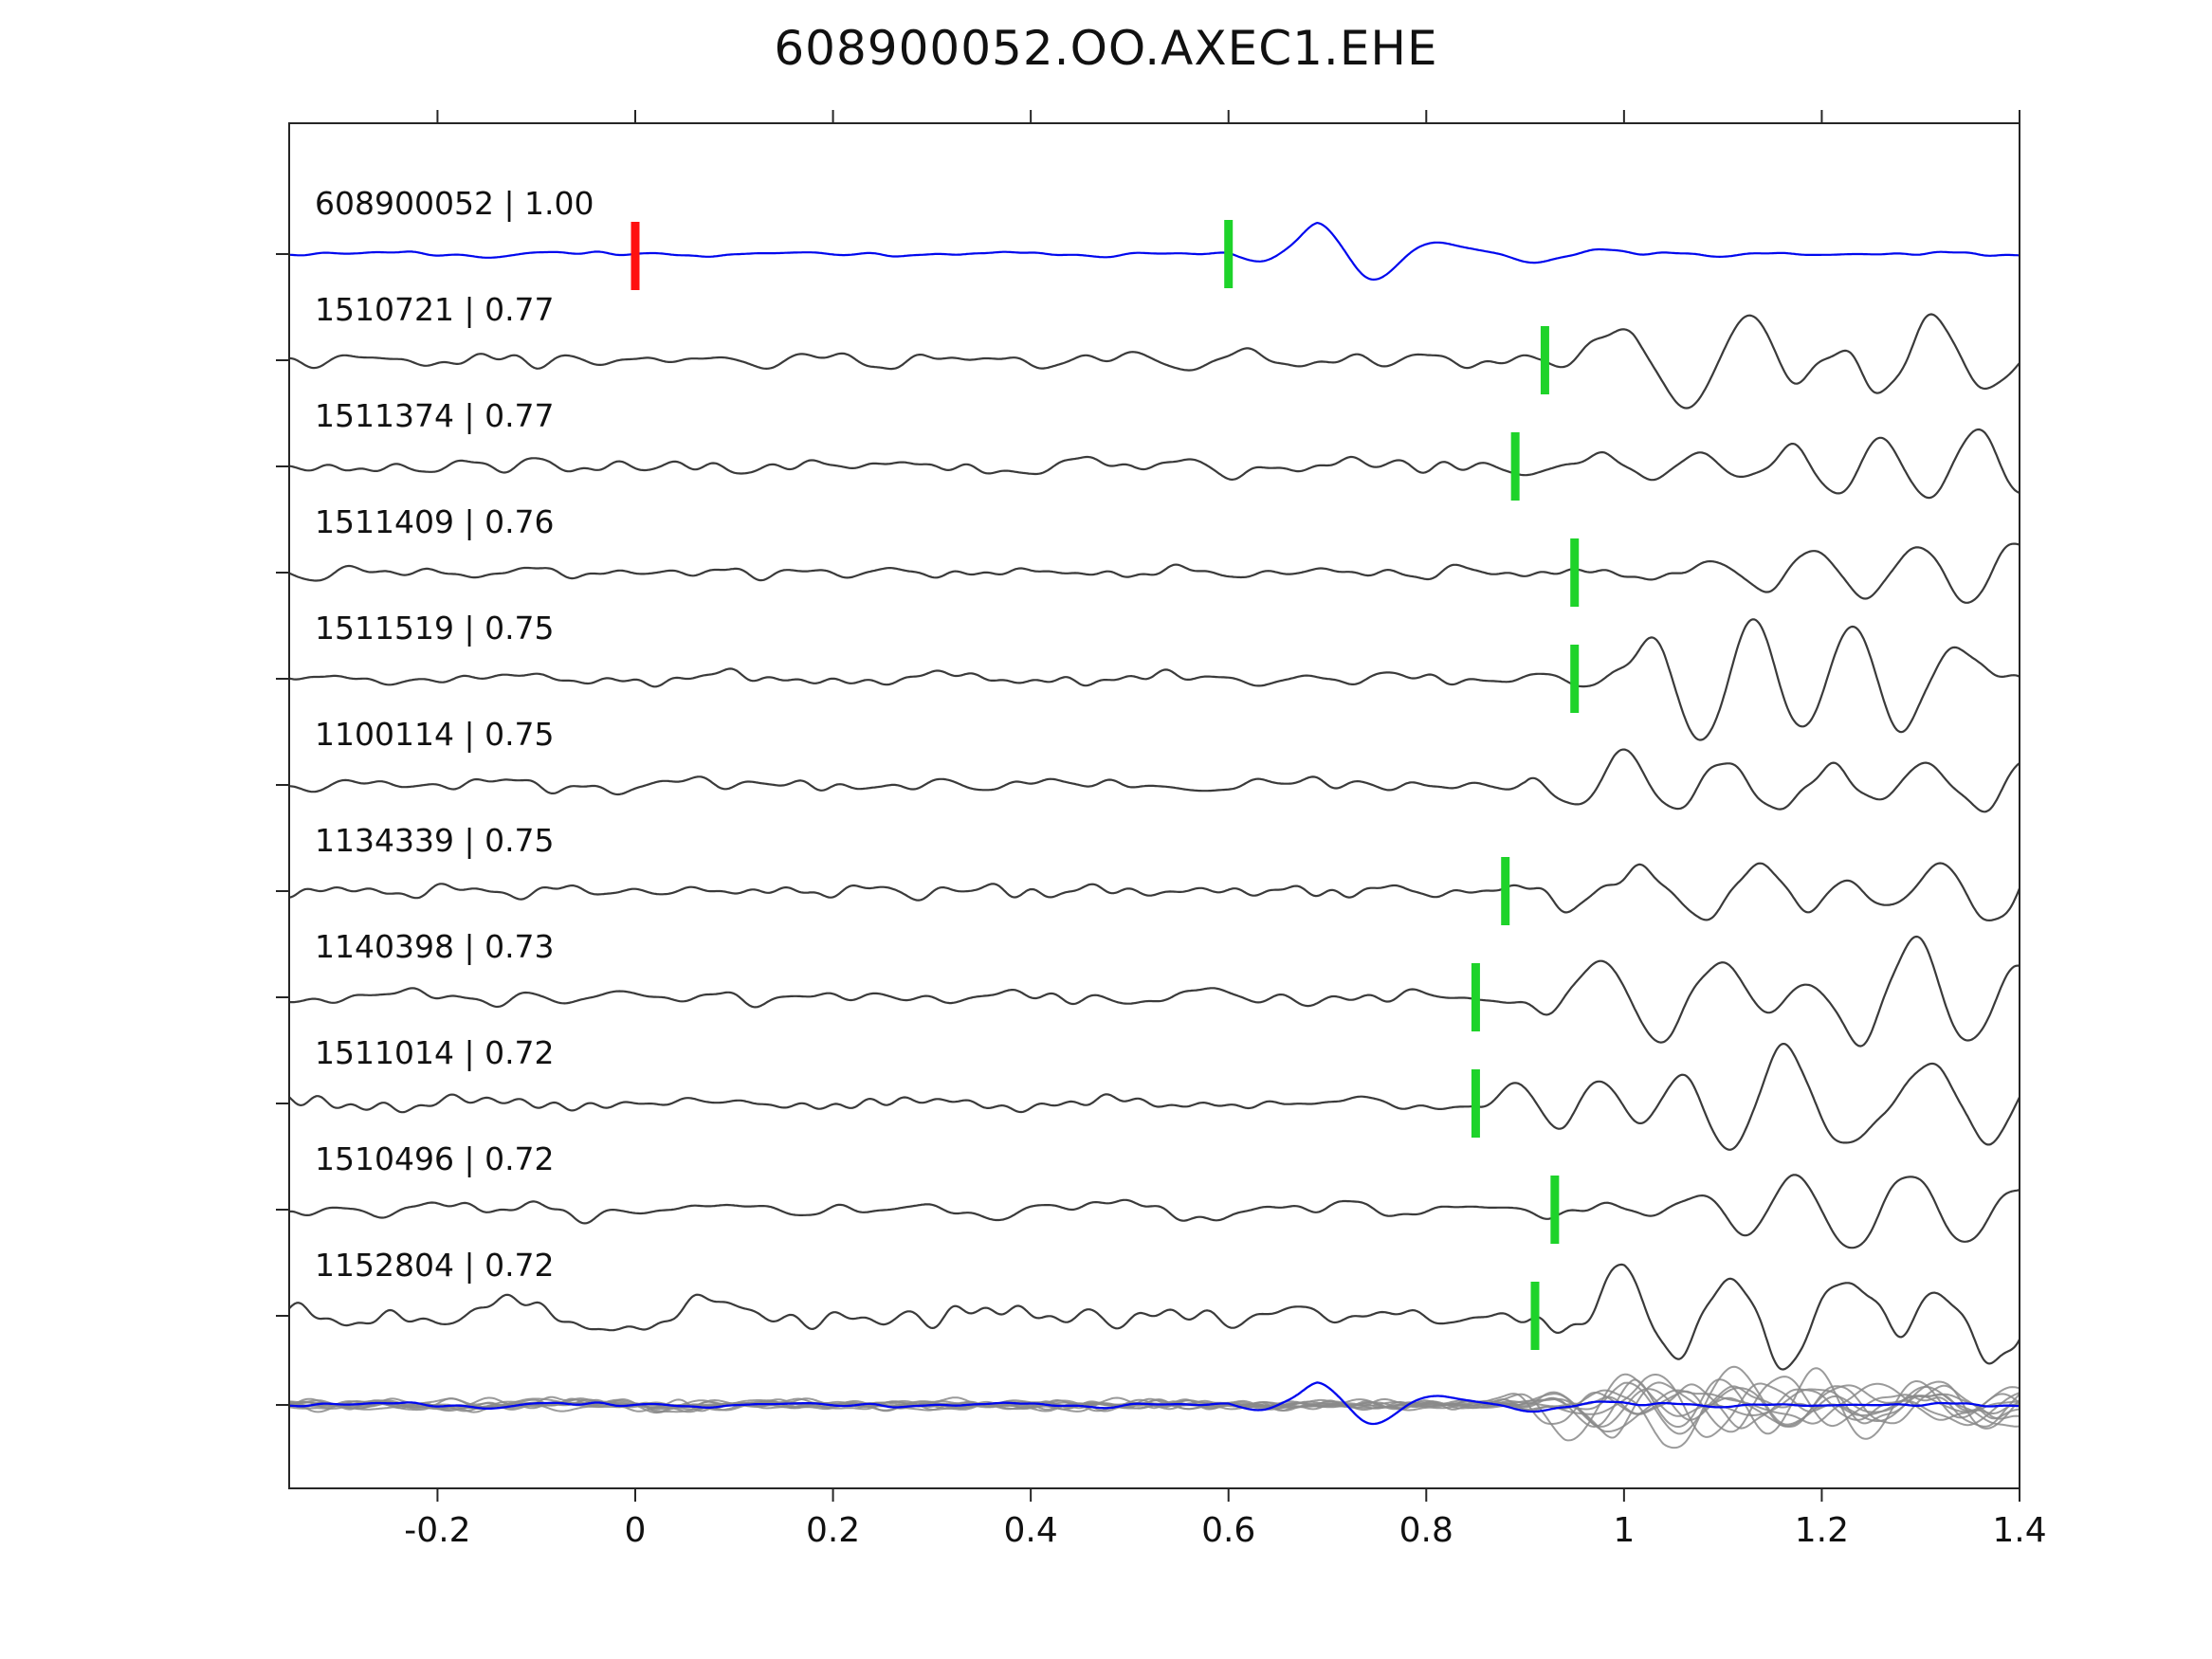  What do you see at coordinates (435, 946) in the screenshot?
I see `trace-label-1140398: 1140398 | 0.73` at bounding box center [435, 946].